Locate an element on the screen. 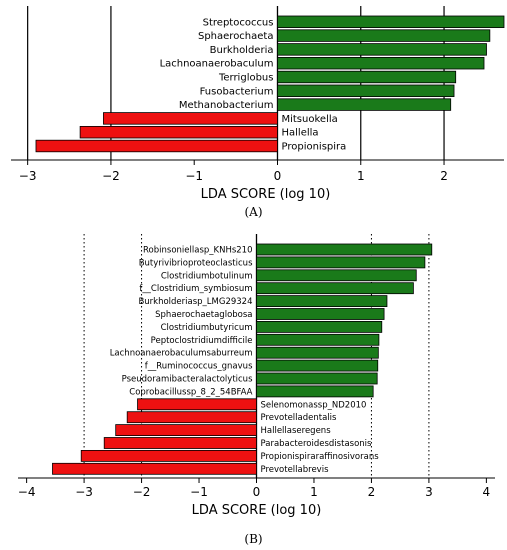 Image resolution: width=507 pixels, height=550 pixels. x-tick-label: 4 is located at coordinates (487, 492).